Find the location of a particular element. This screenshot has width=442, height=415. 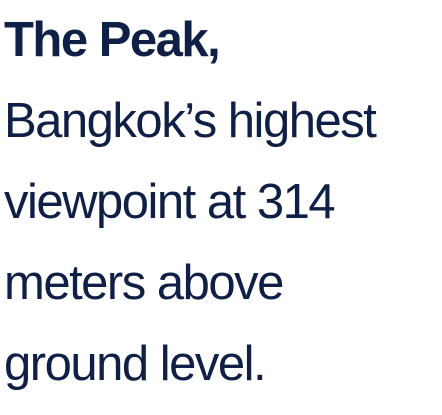

caption-line-1: Bangkok’s highest is located at coordinates (190, 121).